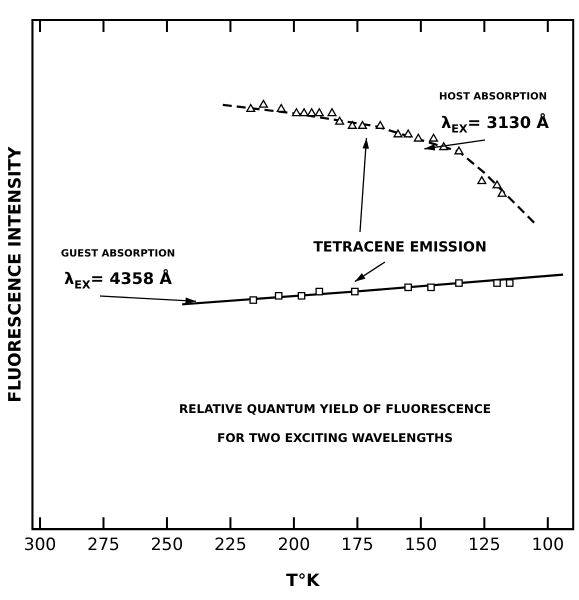  Describe the element at coordinates (40, 544) in the screenshot. I see `x-tick-label: 300` at that location.